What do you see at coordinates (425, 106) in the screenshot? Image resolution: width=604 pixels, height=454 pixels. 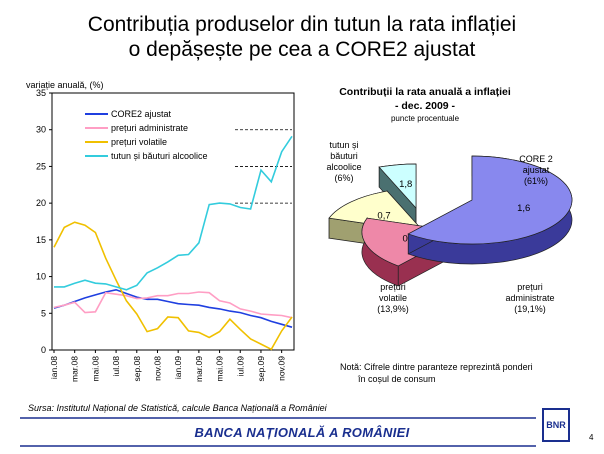 I see `pie-subtitle: - dec. 2009 -` at bounding box center [425, 106].